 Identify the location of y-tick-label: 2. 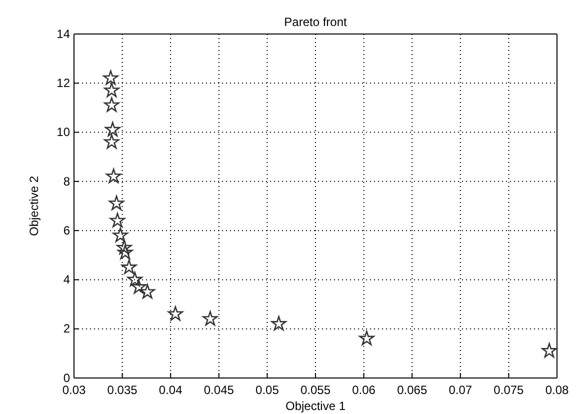
(66, 329).